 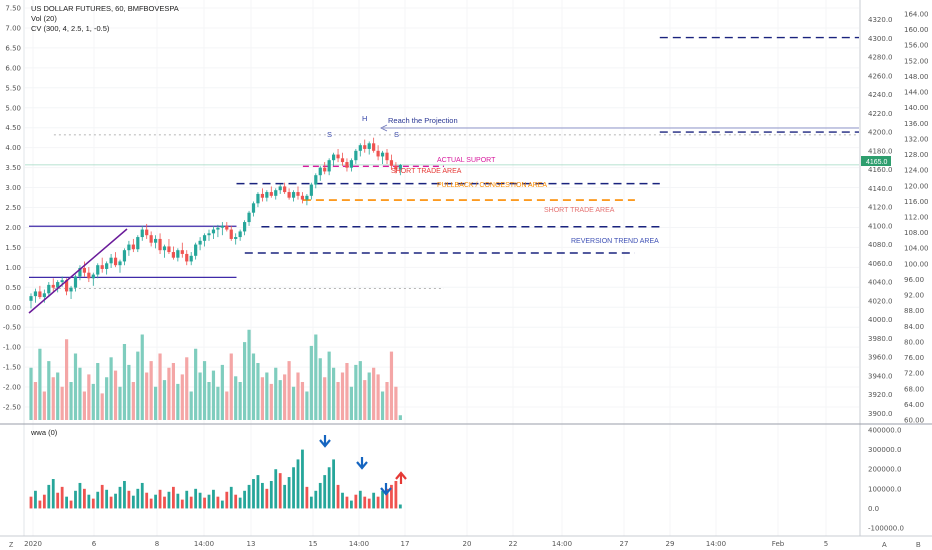 I want to click on alt-tick: 72.00, so click(x=914, y=374).